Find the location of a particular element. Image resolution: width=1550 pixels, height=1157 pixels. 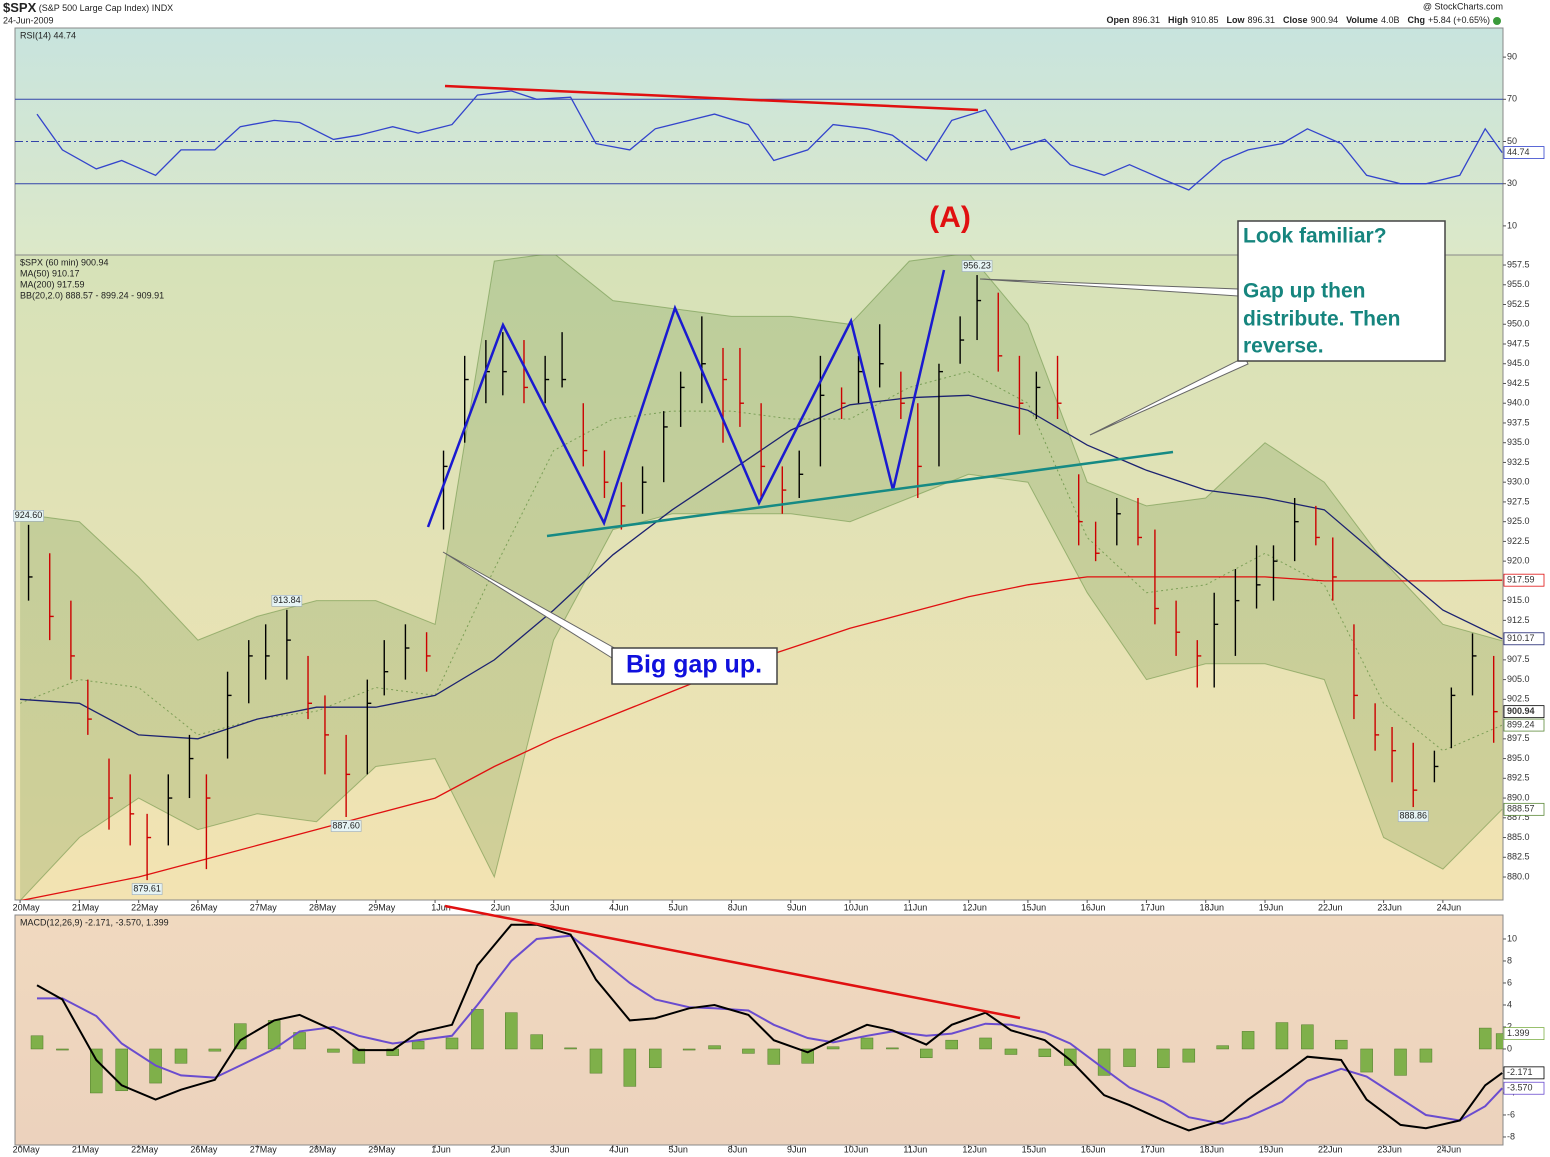

x-tick-label: 16Jun is located at coordinates (1093, 1149).